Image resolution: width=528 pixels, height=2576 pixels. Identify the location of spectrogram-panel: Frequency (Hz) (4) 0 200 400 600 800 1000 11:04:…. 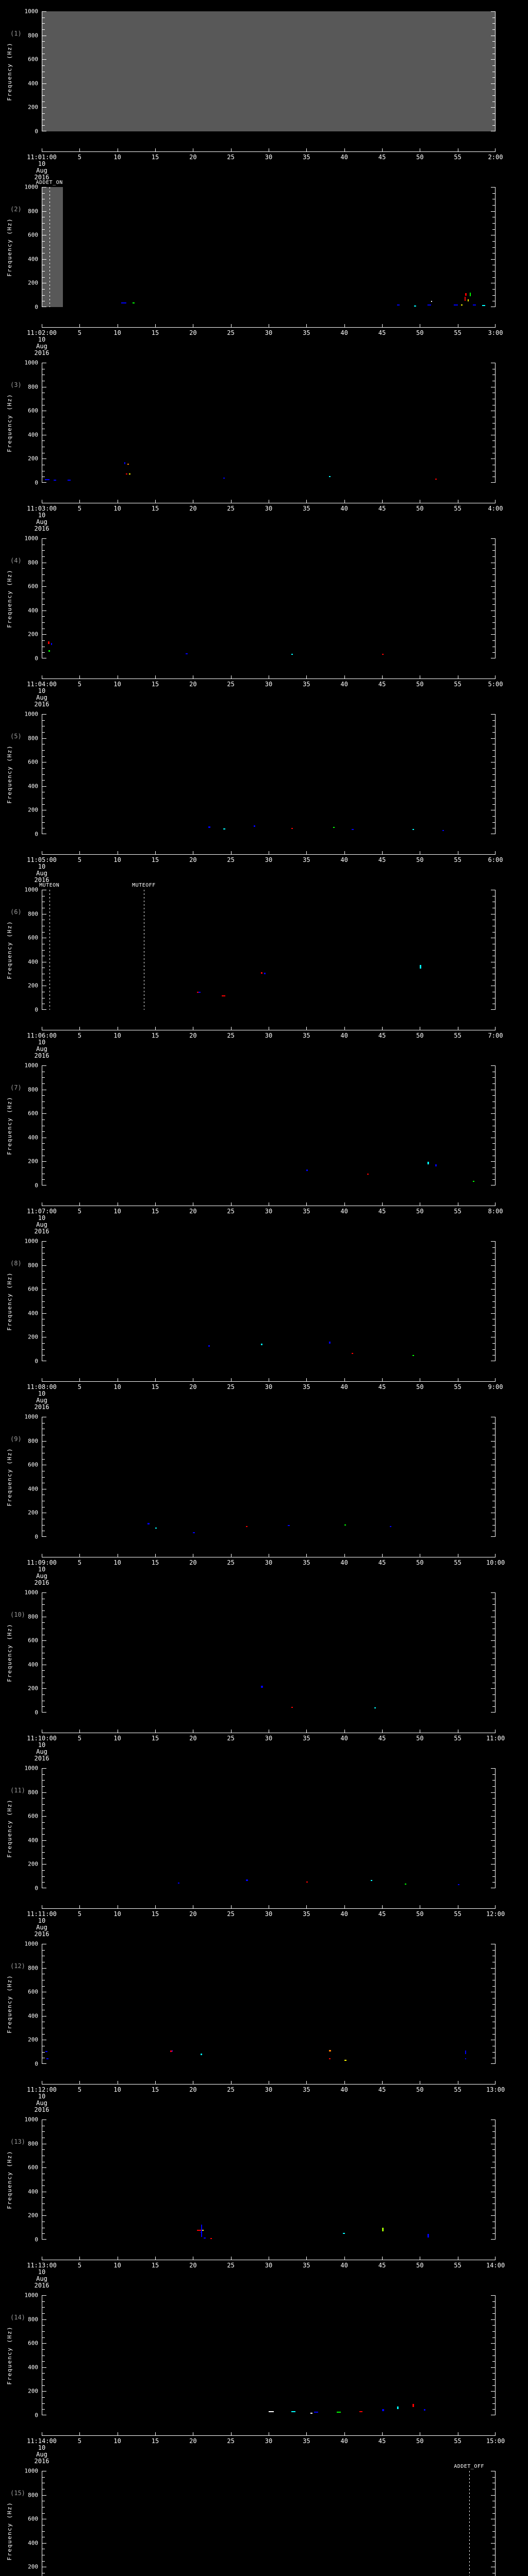
(264, 625).